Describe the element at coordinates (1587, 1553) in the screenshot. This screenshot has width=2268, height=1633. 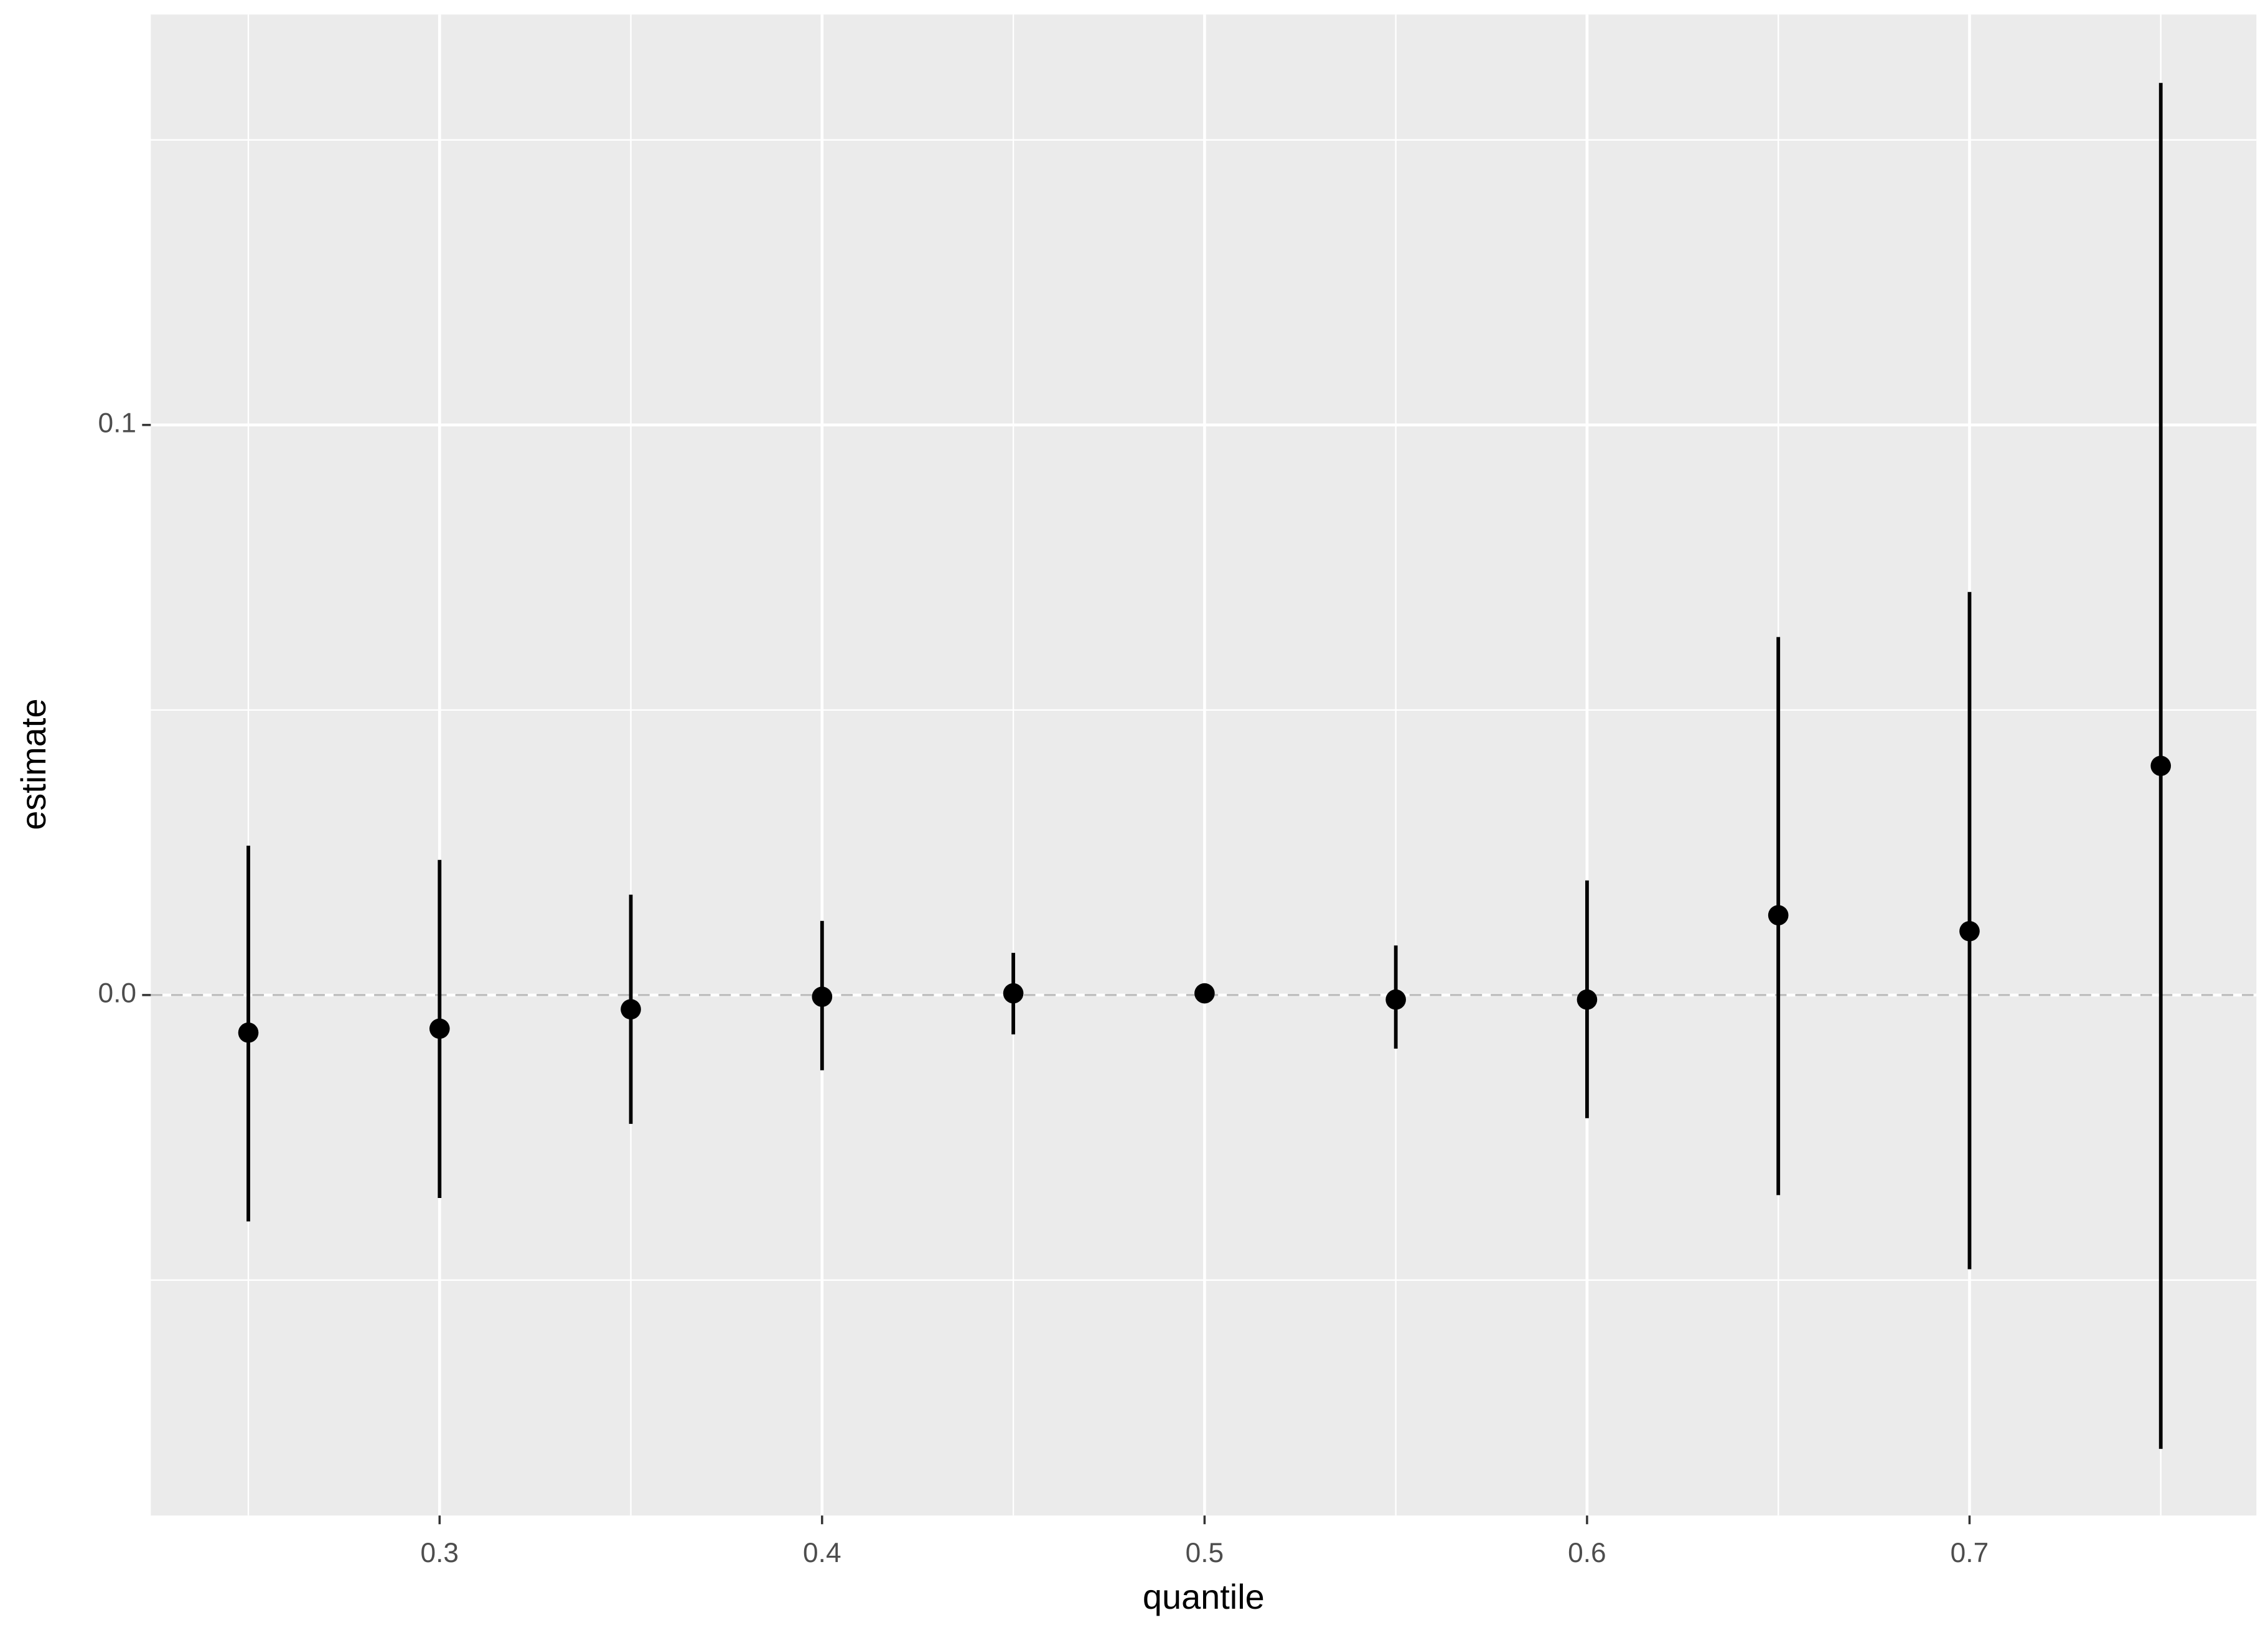
I see `x-tick-label: 0.6` at that location.